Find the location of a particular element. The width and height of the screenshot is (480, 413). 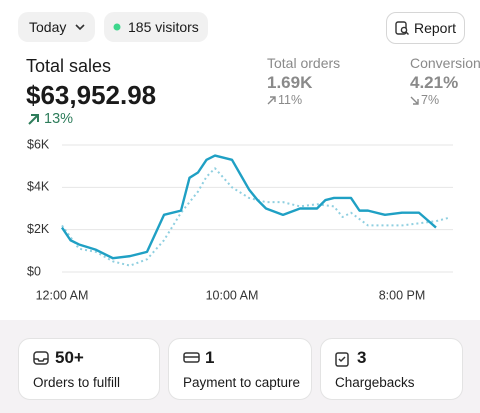

visitors-pill: 185 visitors is located at coordinates (156, 27).